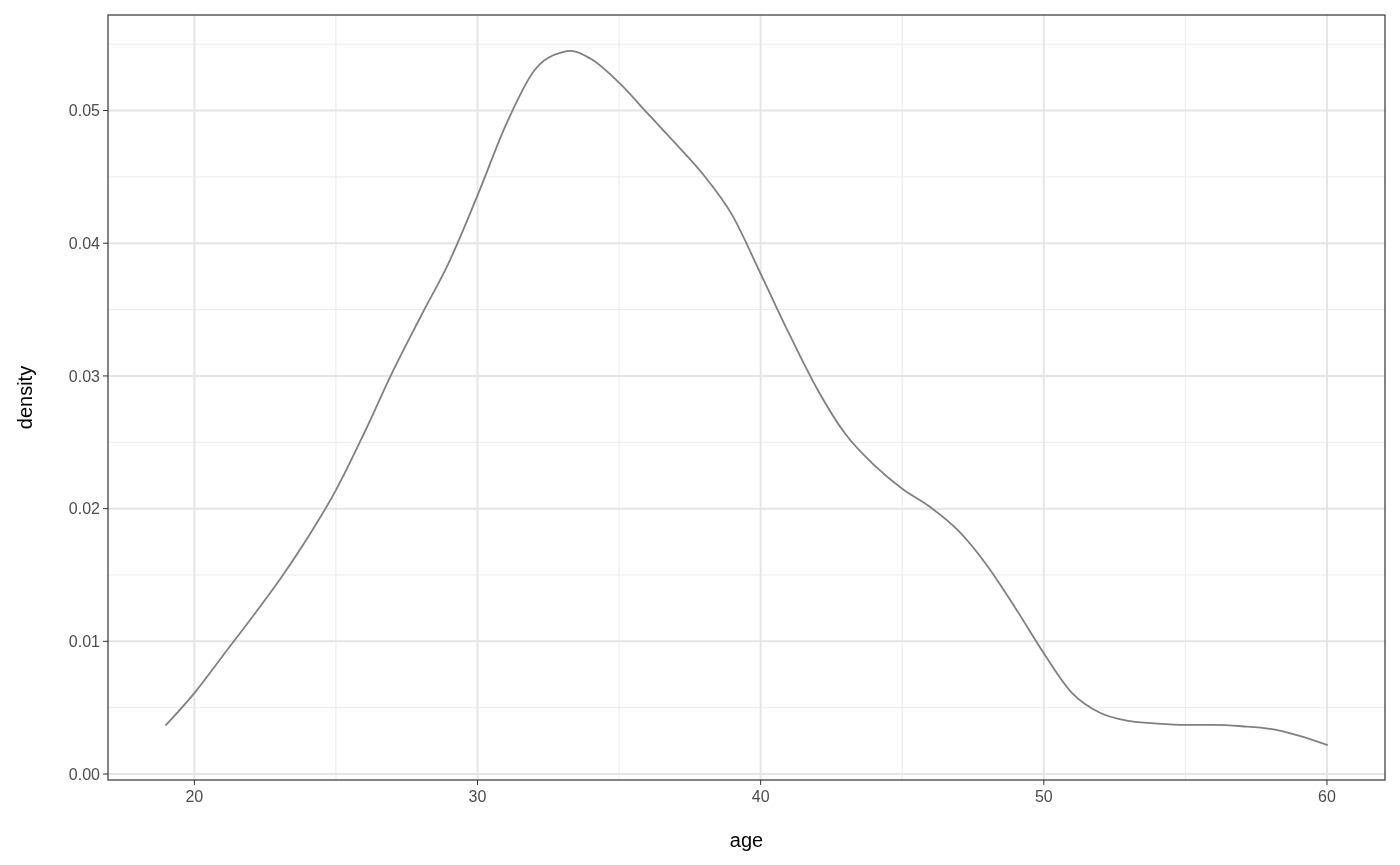  I want to click on x-tick-label: 20, so click(194, 796).